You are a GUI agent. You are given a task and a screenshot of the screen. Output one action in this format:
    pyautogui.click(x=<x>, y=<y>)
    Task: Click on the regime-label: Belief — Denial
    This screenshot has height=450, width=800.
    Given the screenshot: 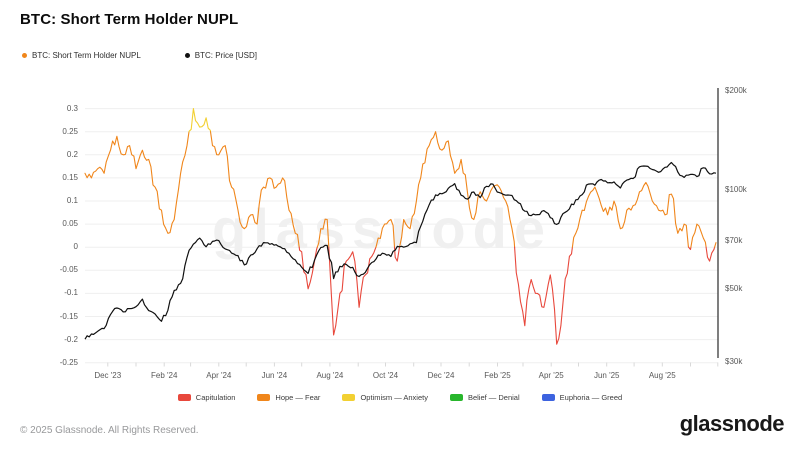 What is the action you would take?
    pyautogui.click(x=493, y=397)
    